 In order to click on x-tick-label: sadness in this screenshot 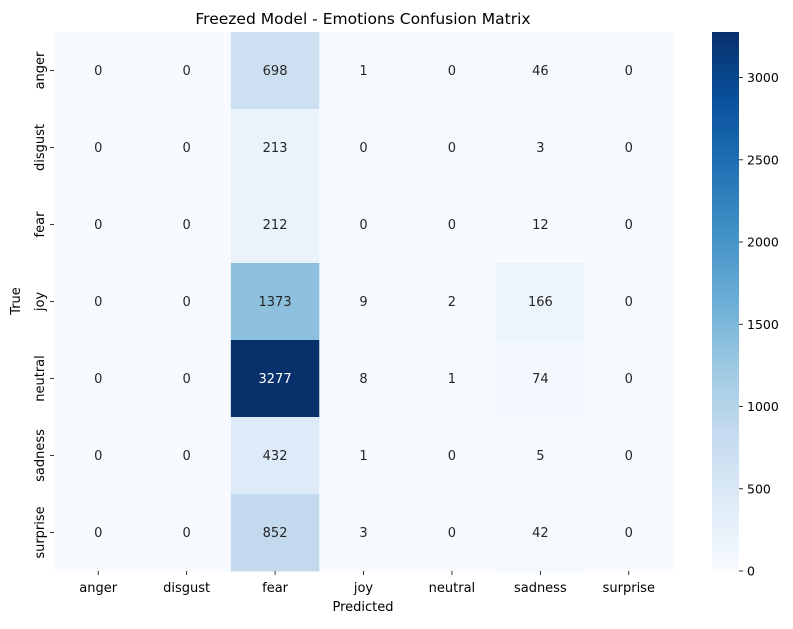, I will do `click(540, 588)`.